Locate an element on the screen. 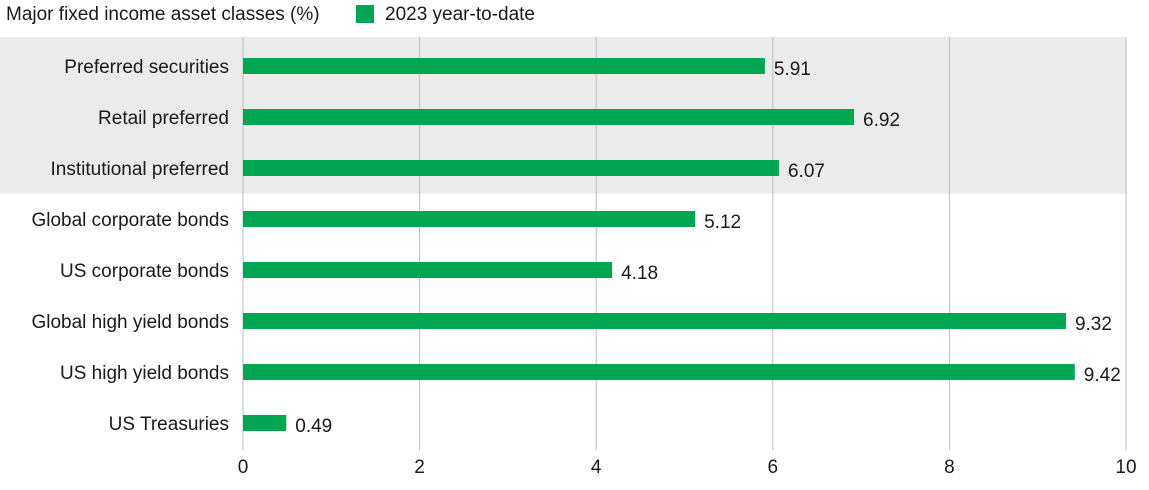 The height and width of the screenshot is (490, 1149). category-label: US Treasuries is located at coordinates (169, 424).